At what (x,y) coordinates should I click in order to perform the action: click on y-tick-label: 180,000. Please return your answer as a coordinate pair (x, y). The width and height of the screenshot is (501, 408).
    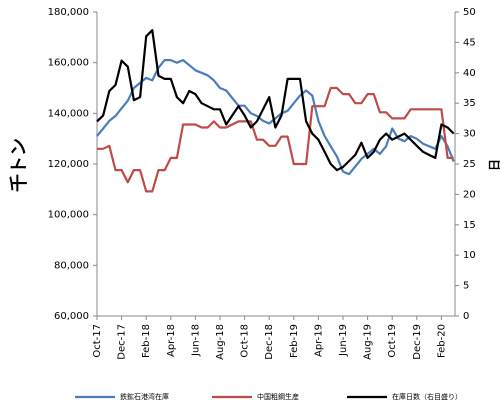
    Looking at the image, I should click on (68, 12).